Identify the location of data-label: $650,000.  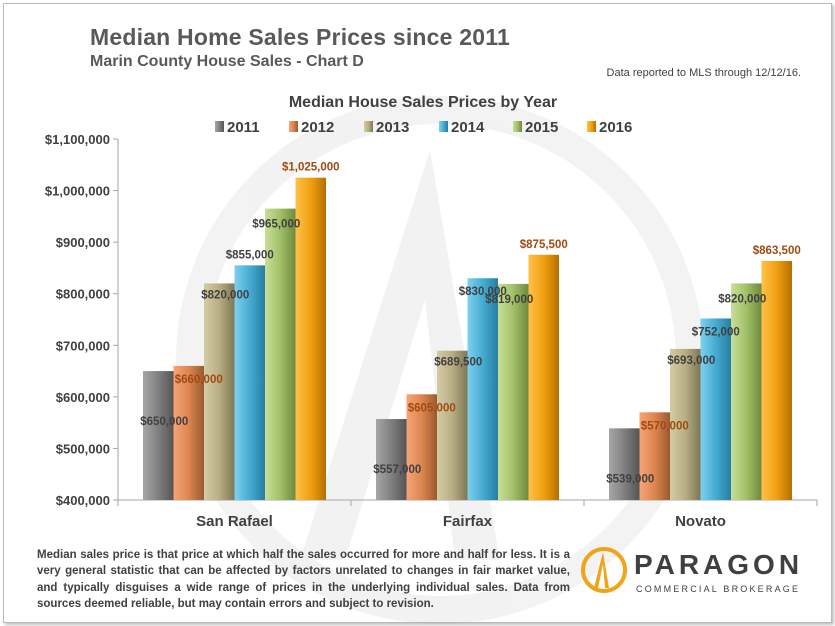
(164, 422).